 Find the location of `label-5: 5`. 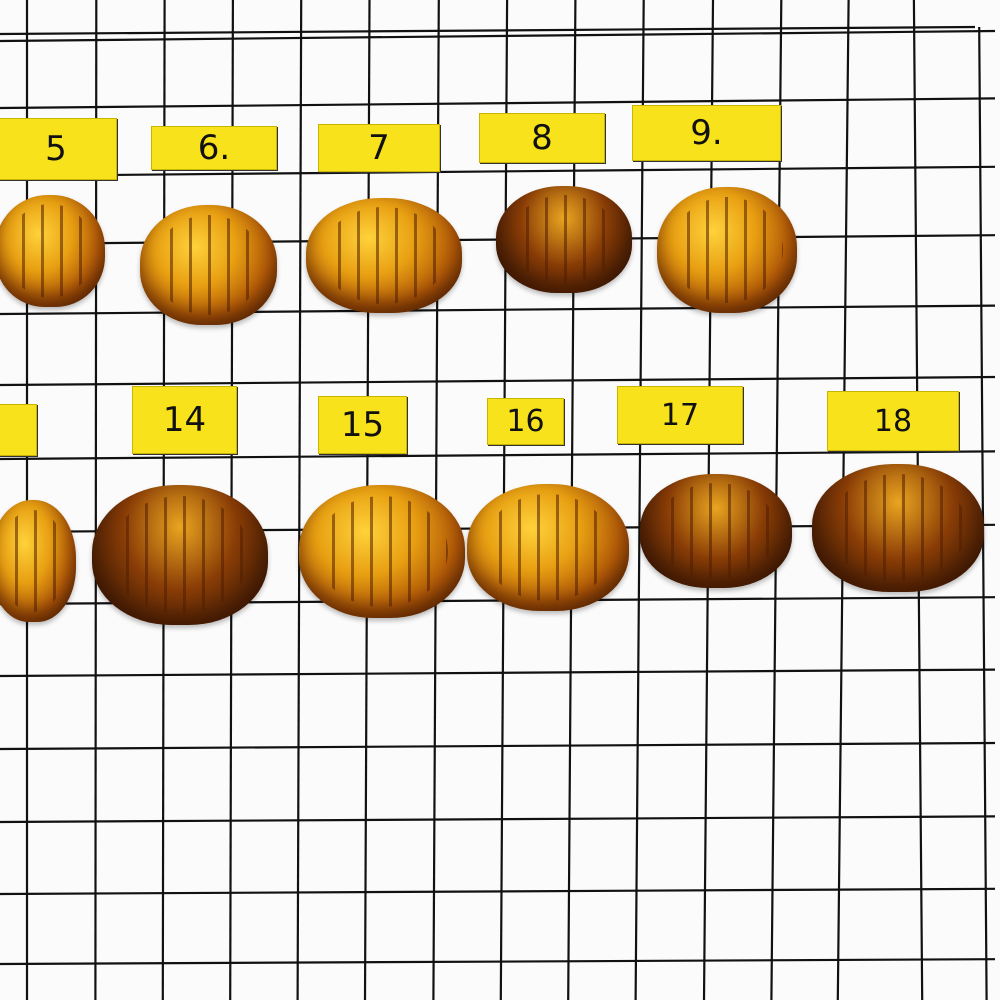

label-5: 5 is located at coordinates (56, 149).